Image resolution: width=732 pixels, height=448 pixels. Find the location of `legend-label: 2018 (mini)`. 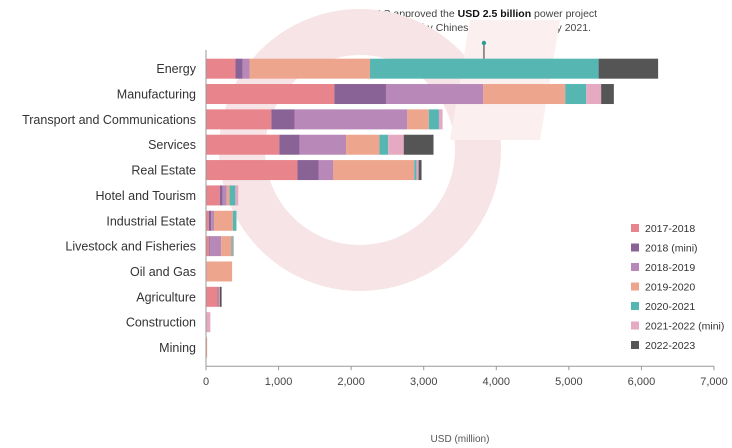

legend-label: 2018 (mini) is located at coordinates (671, 249).